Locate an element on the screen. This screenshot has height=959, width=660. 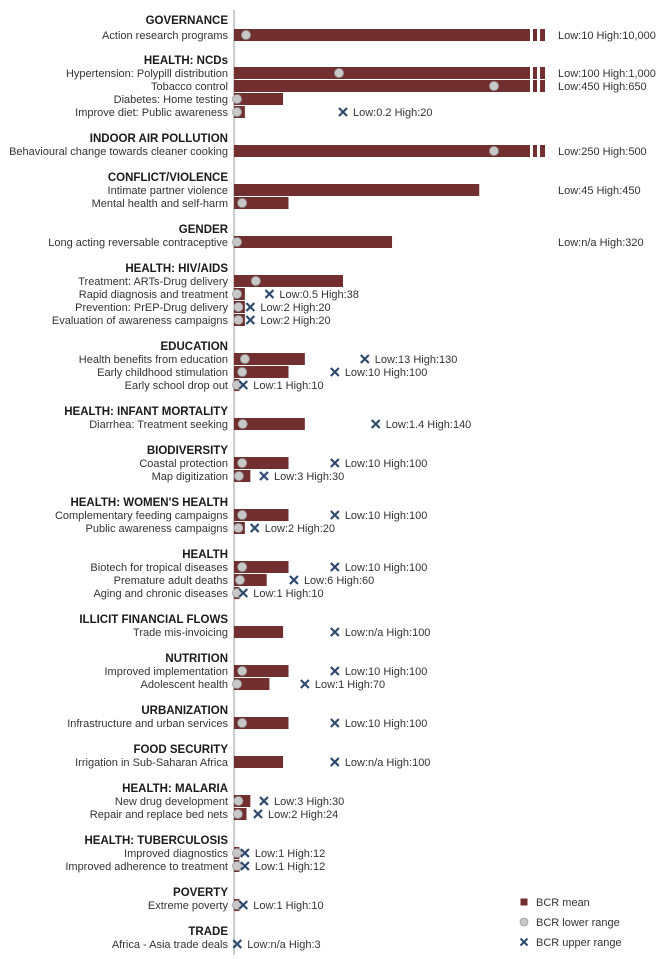
group-title-health-women-s-health: HEALTH: WOMEN'S HEALTH is located at coordinates (149, 503).